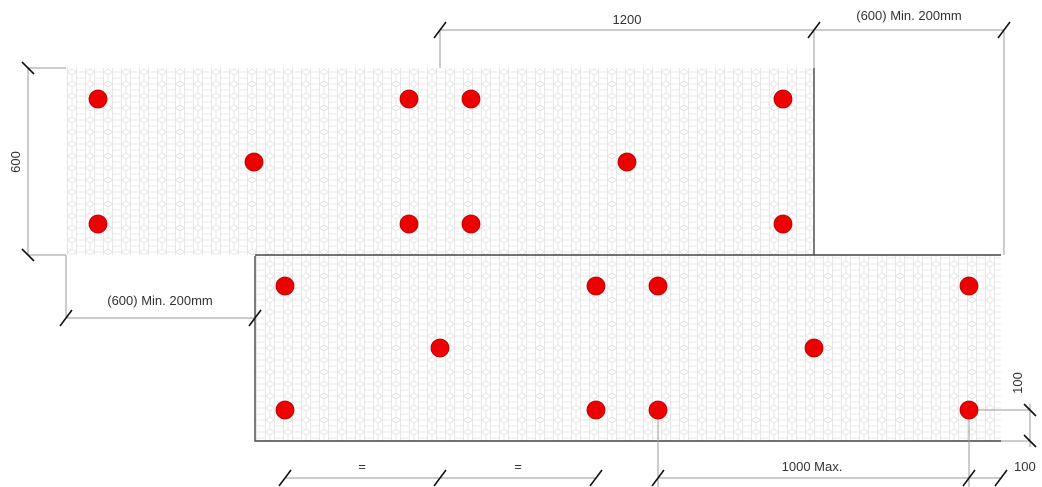  What do you see at coordinates (37, 161) in the screenshot?
I see `dimension-left-height: 600` at bounding box center [37, 161].